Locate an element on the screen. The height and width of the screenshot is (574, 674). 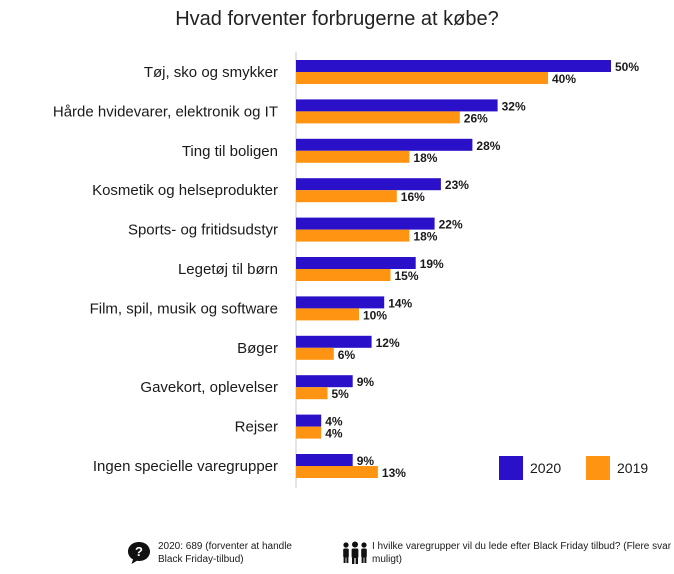
legend-label-2020: 2020 is located at coordinates (545, 468).